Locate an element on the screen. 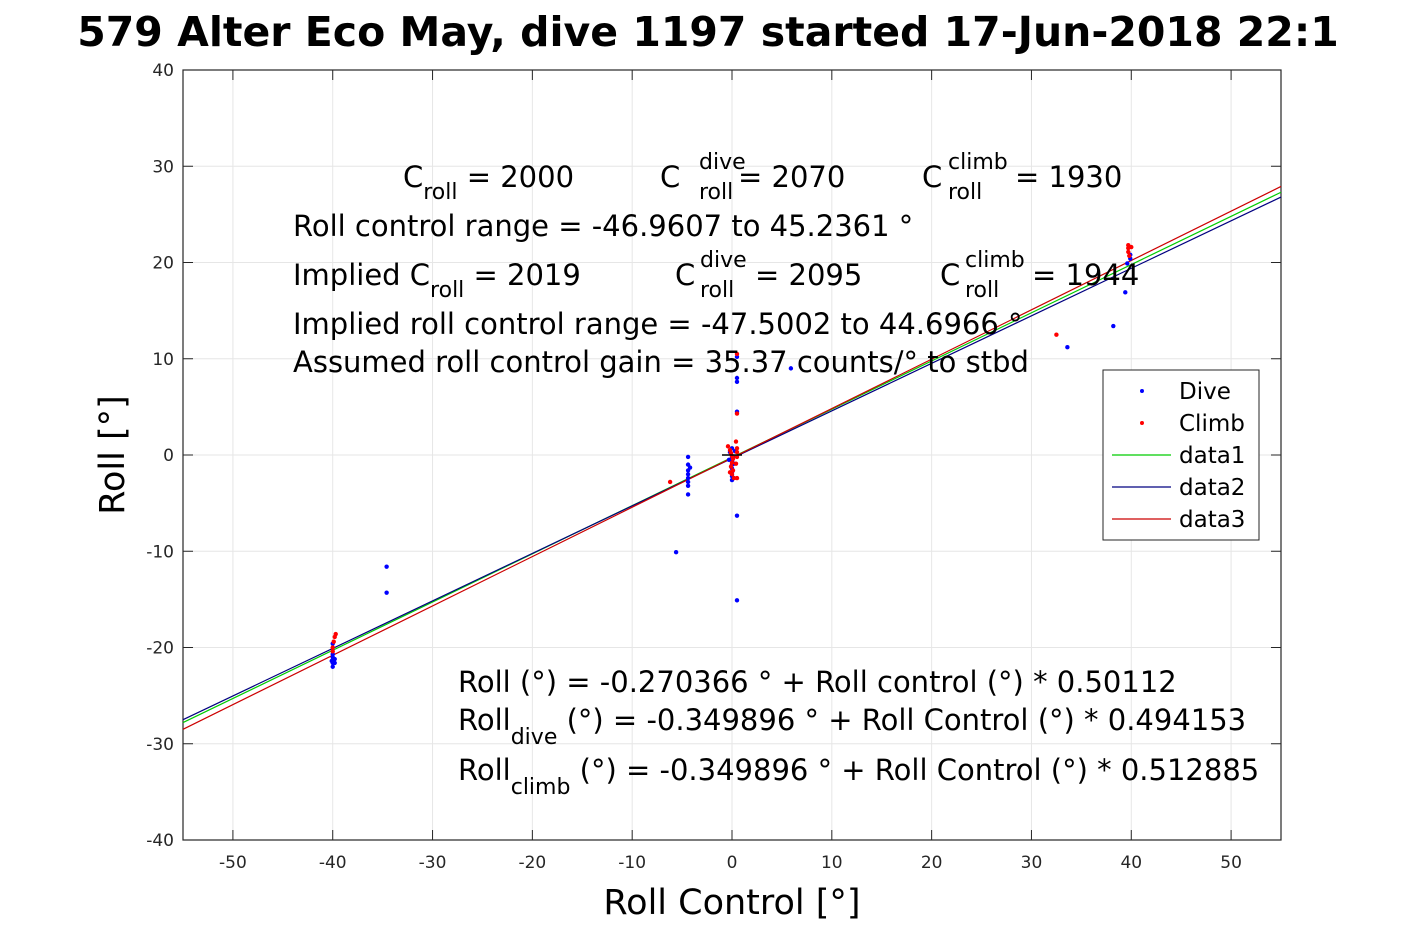  y-tick-label: -40 is located at coordinates (160, 841).